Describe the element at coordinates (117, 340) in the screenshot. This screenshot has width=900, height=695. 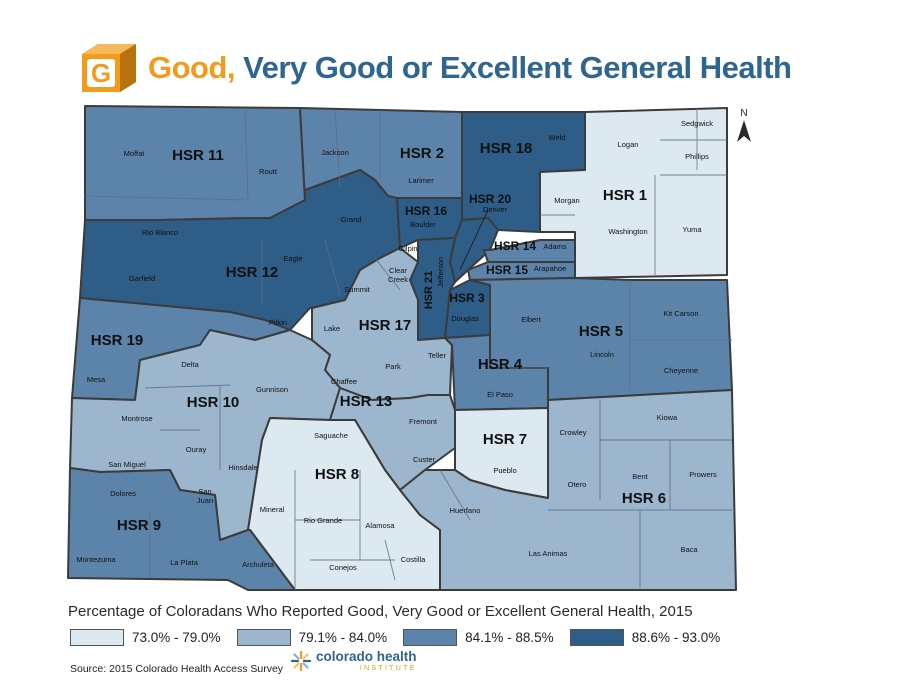
I see `region-label: HSR 19` at that location.